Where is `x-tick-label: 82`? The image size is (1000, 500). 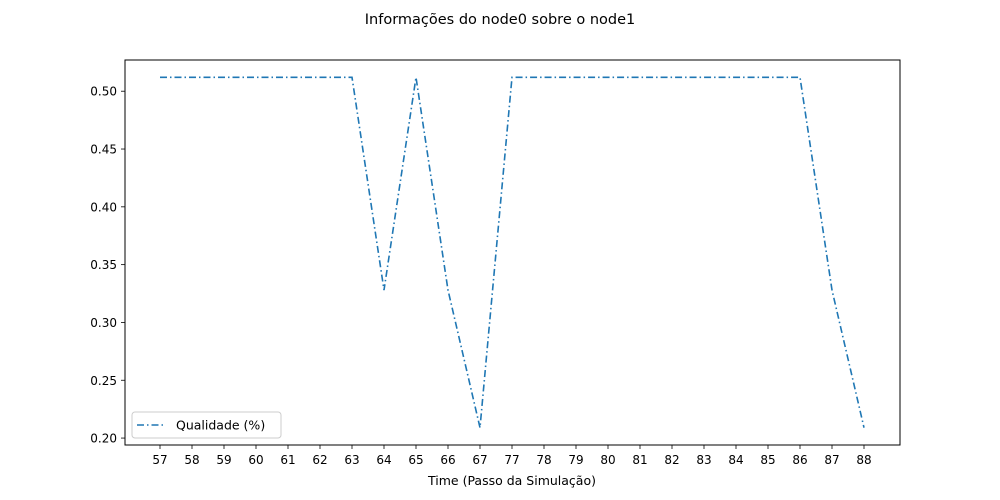
x-tick-label: 82 is located at coordinates (671, 460).